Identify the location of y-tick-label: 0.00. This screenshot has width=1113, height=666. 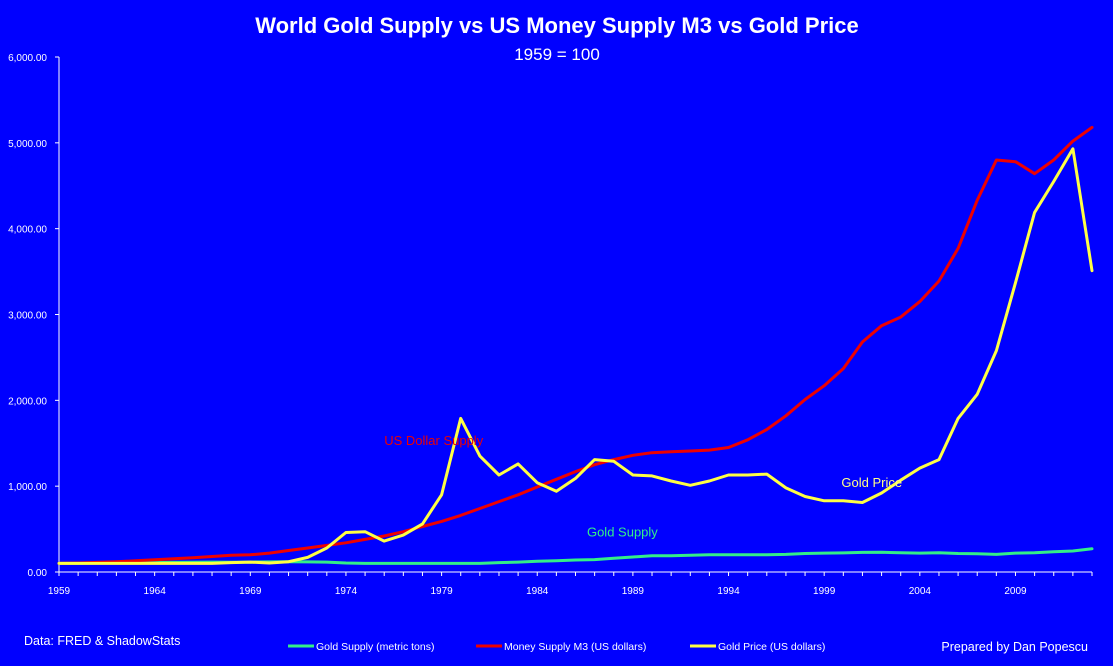
(38, 573).